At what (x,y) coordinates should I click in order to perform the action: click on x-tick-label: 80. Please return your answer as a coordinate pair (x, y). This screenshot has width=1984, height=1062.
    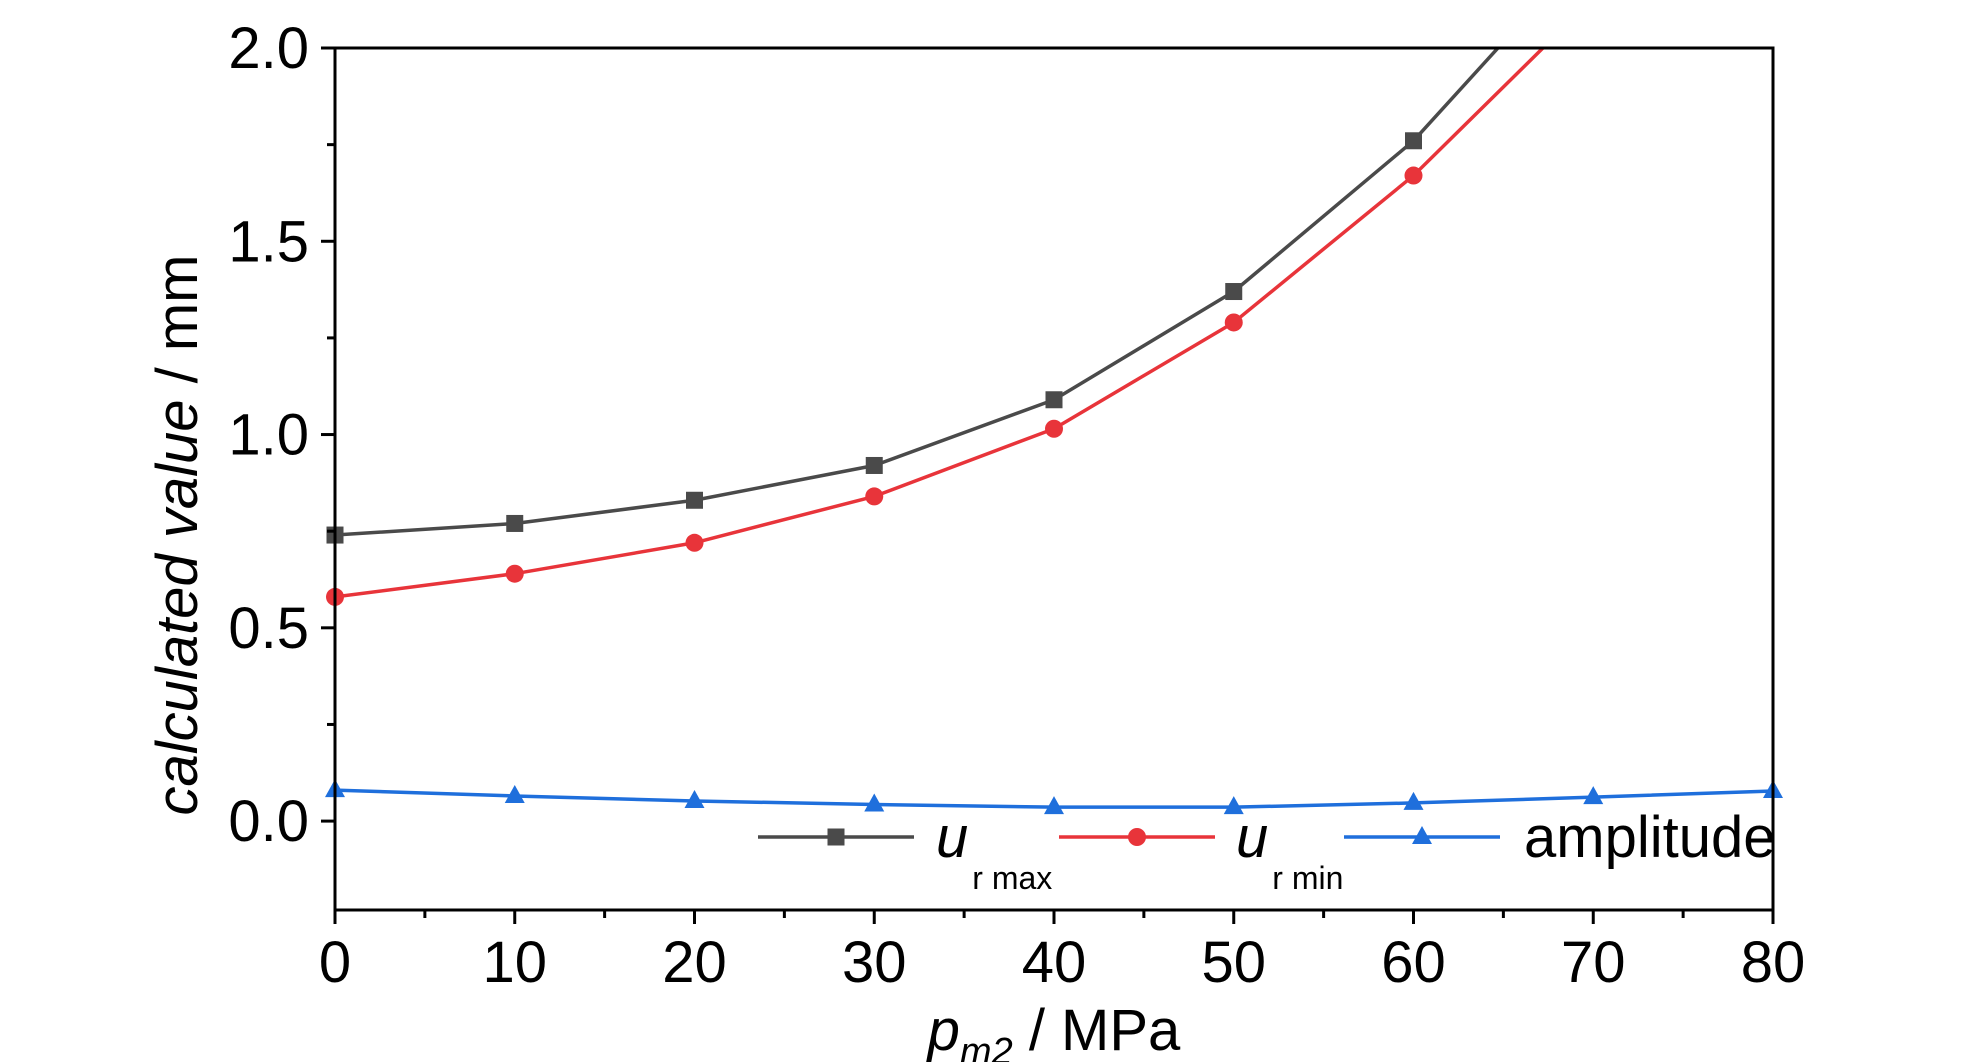
    Looking at the image, I should click on (1773, 962).